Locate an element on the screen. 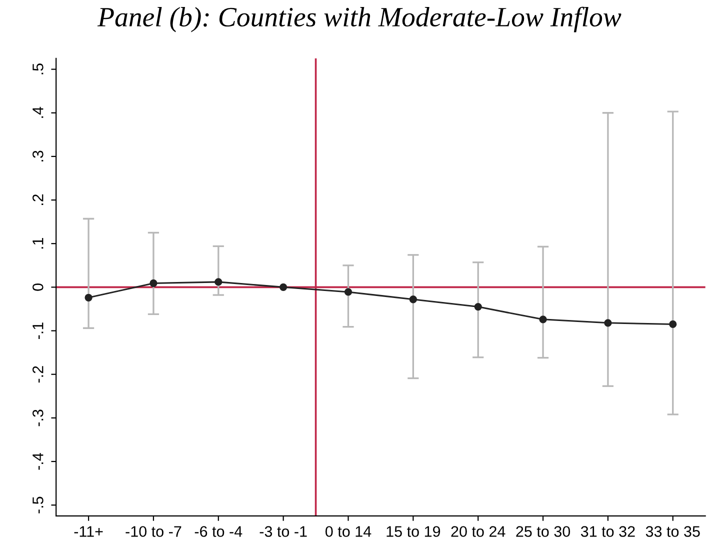  y-tick-label: .5 is located at coordinates (38, 69).